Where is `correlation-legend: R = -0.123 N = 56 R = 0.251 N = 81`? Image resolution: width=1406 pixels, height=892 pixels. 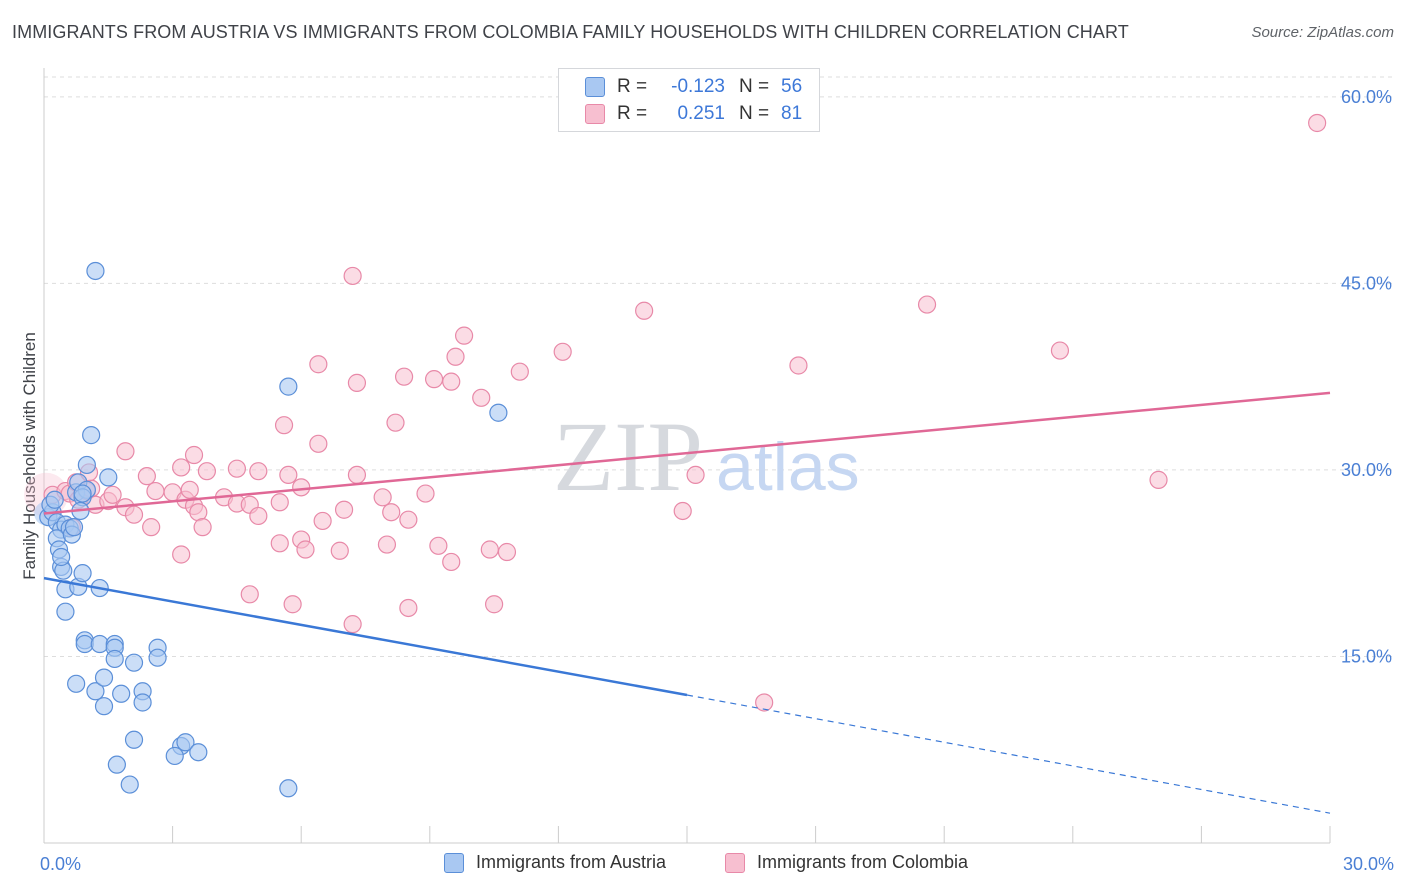
correlation-legend: R = -0.123 N = 56 R = 0.251 N = 81 is located at coordinates (689, 100).